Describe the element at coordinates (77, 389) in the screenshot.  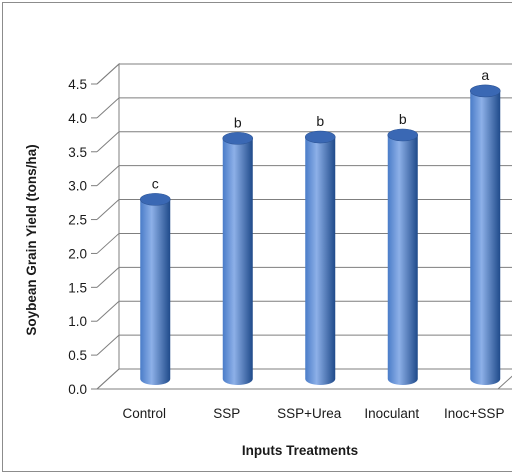
I see `y-tick-label: 0.0` at that location.